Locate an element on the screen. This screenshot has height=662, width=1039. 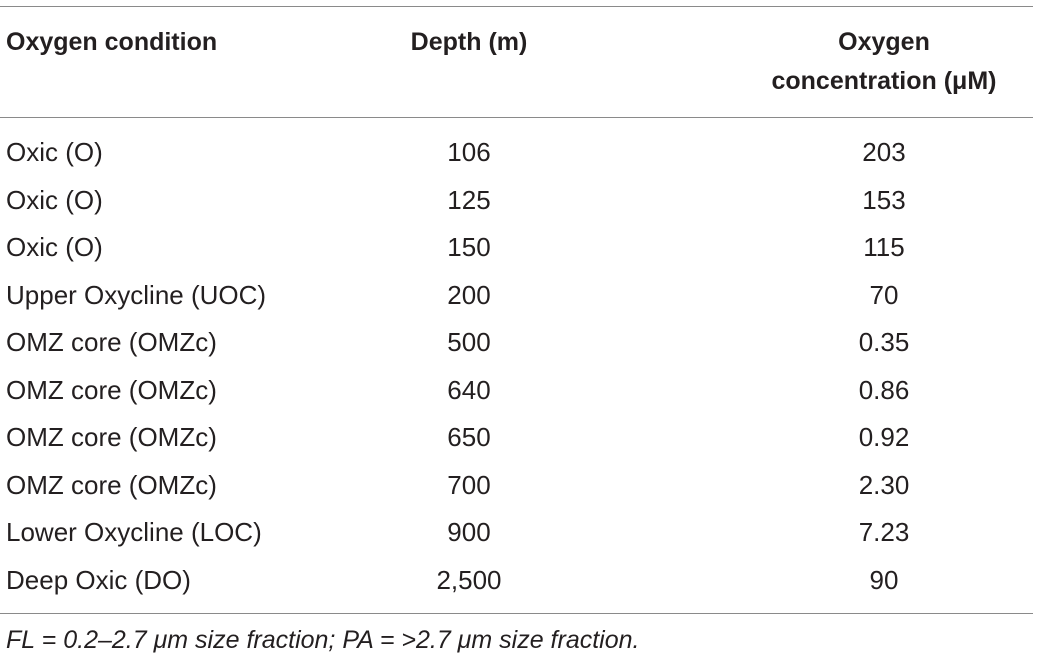
header-oxygen-line2: concentration (μM) is located at coordinates (884, 81).